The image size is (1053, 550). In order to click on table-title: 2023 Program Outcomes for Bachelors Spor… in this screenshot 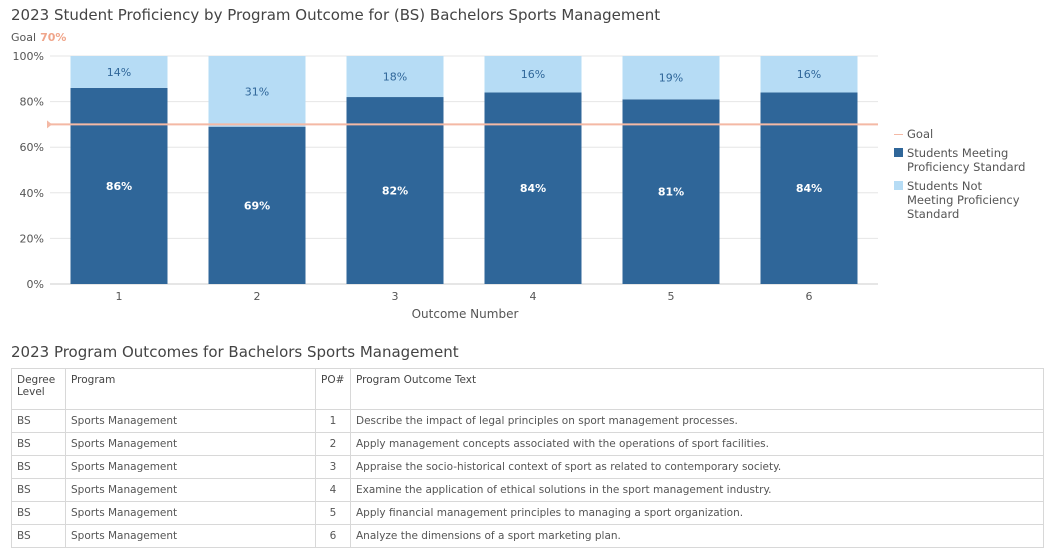, I will do `click(235, 352)`.